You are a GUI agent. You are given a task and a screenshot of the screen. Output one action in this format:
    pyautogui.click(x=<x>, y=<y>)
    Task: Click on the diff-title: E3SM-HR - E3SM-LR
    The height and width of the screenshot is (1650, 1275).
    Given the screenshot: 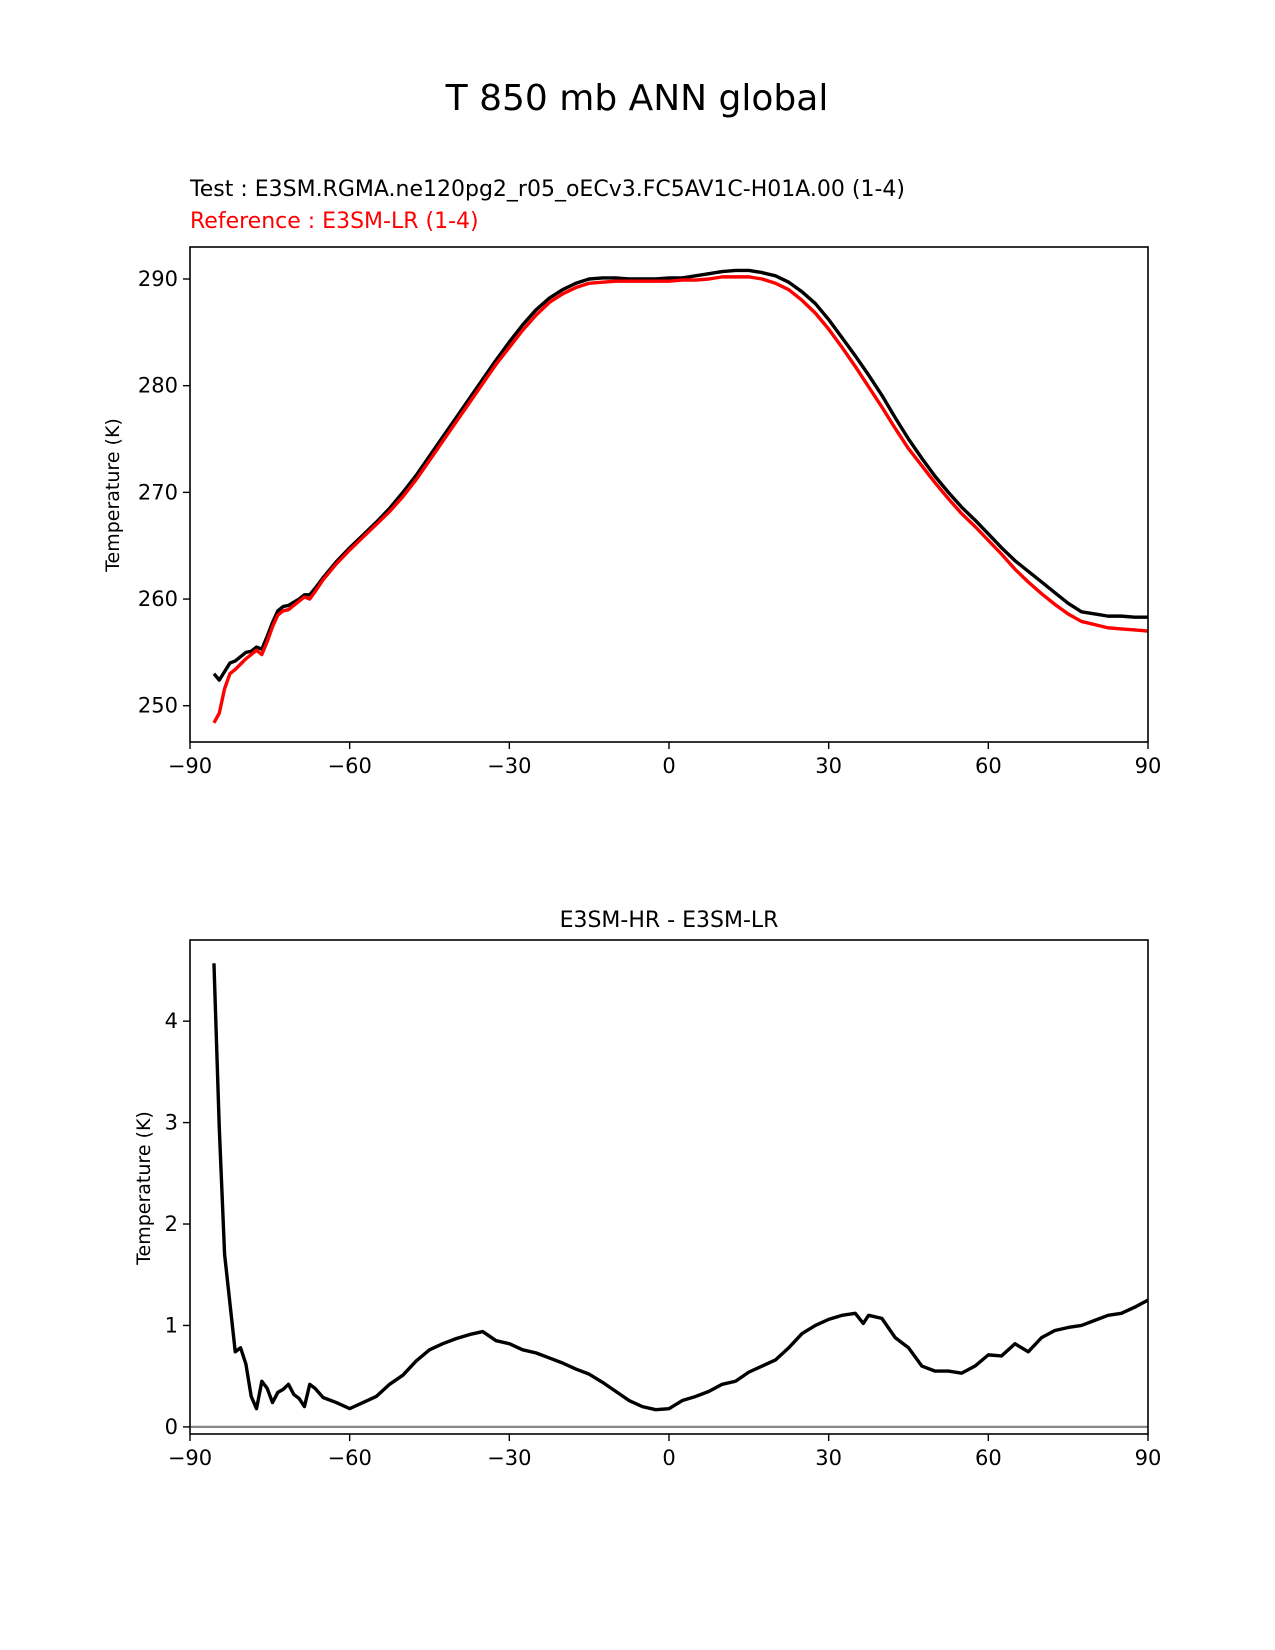 What is the action you would take?
    pyautogui.click(x=669, y=920)
    